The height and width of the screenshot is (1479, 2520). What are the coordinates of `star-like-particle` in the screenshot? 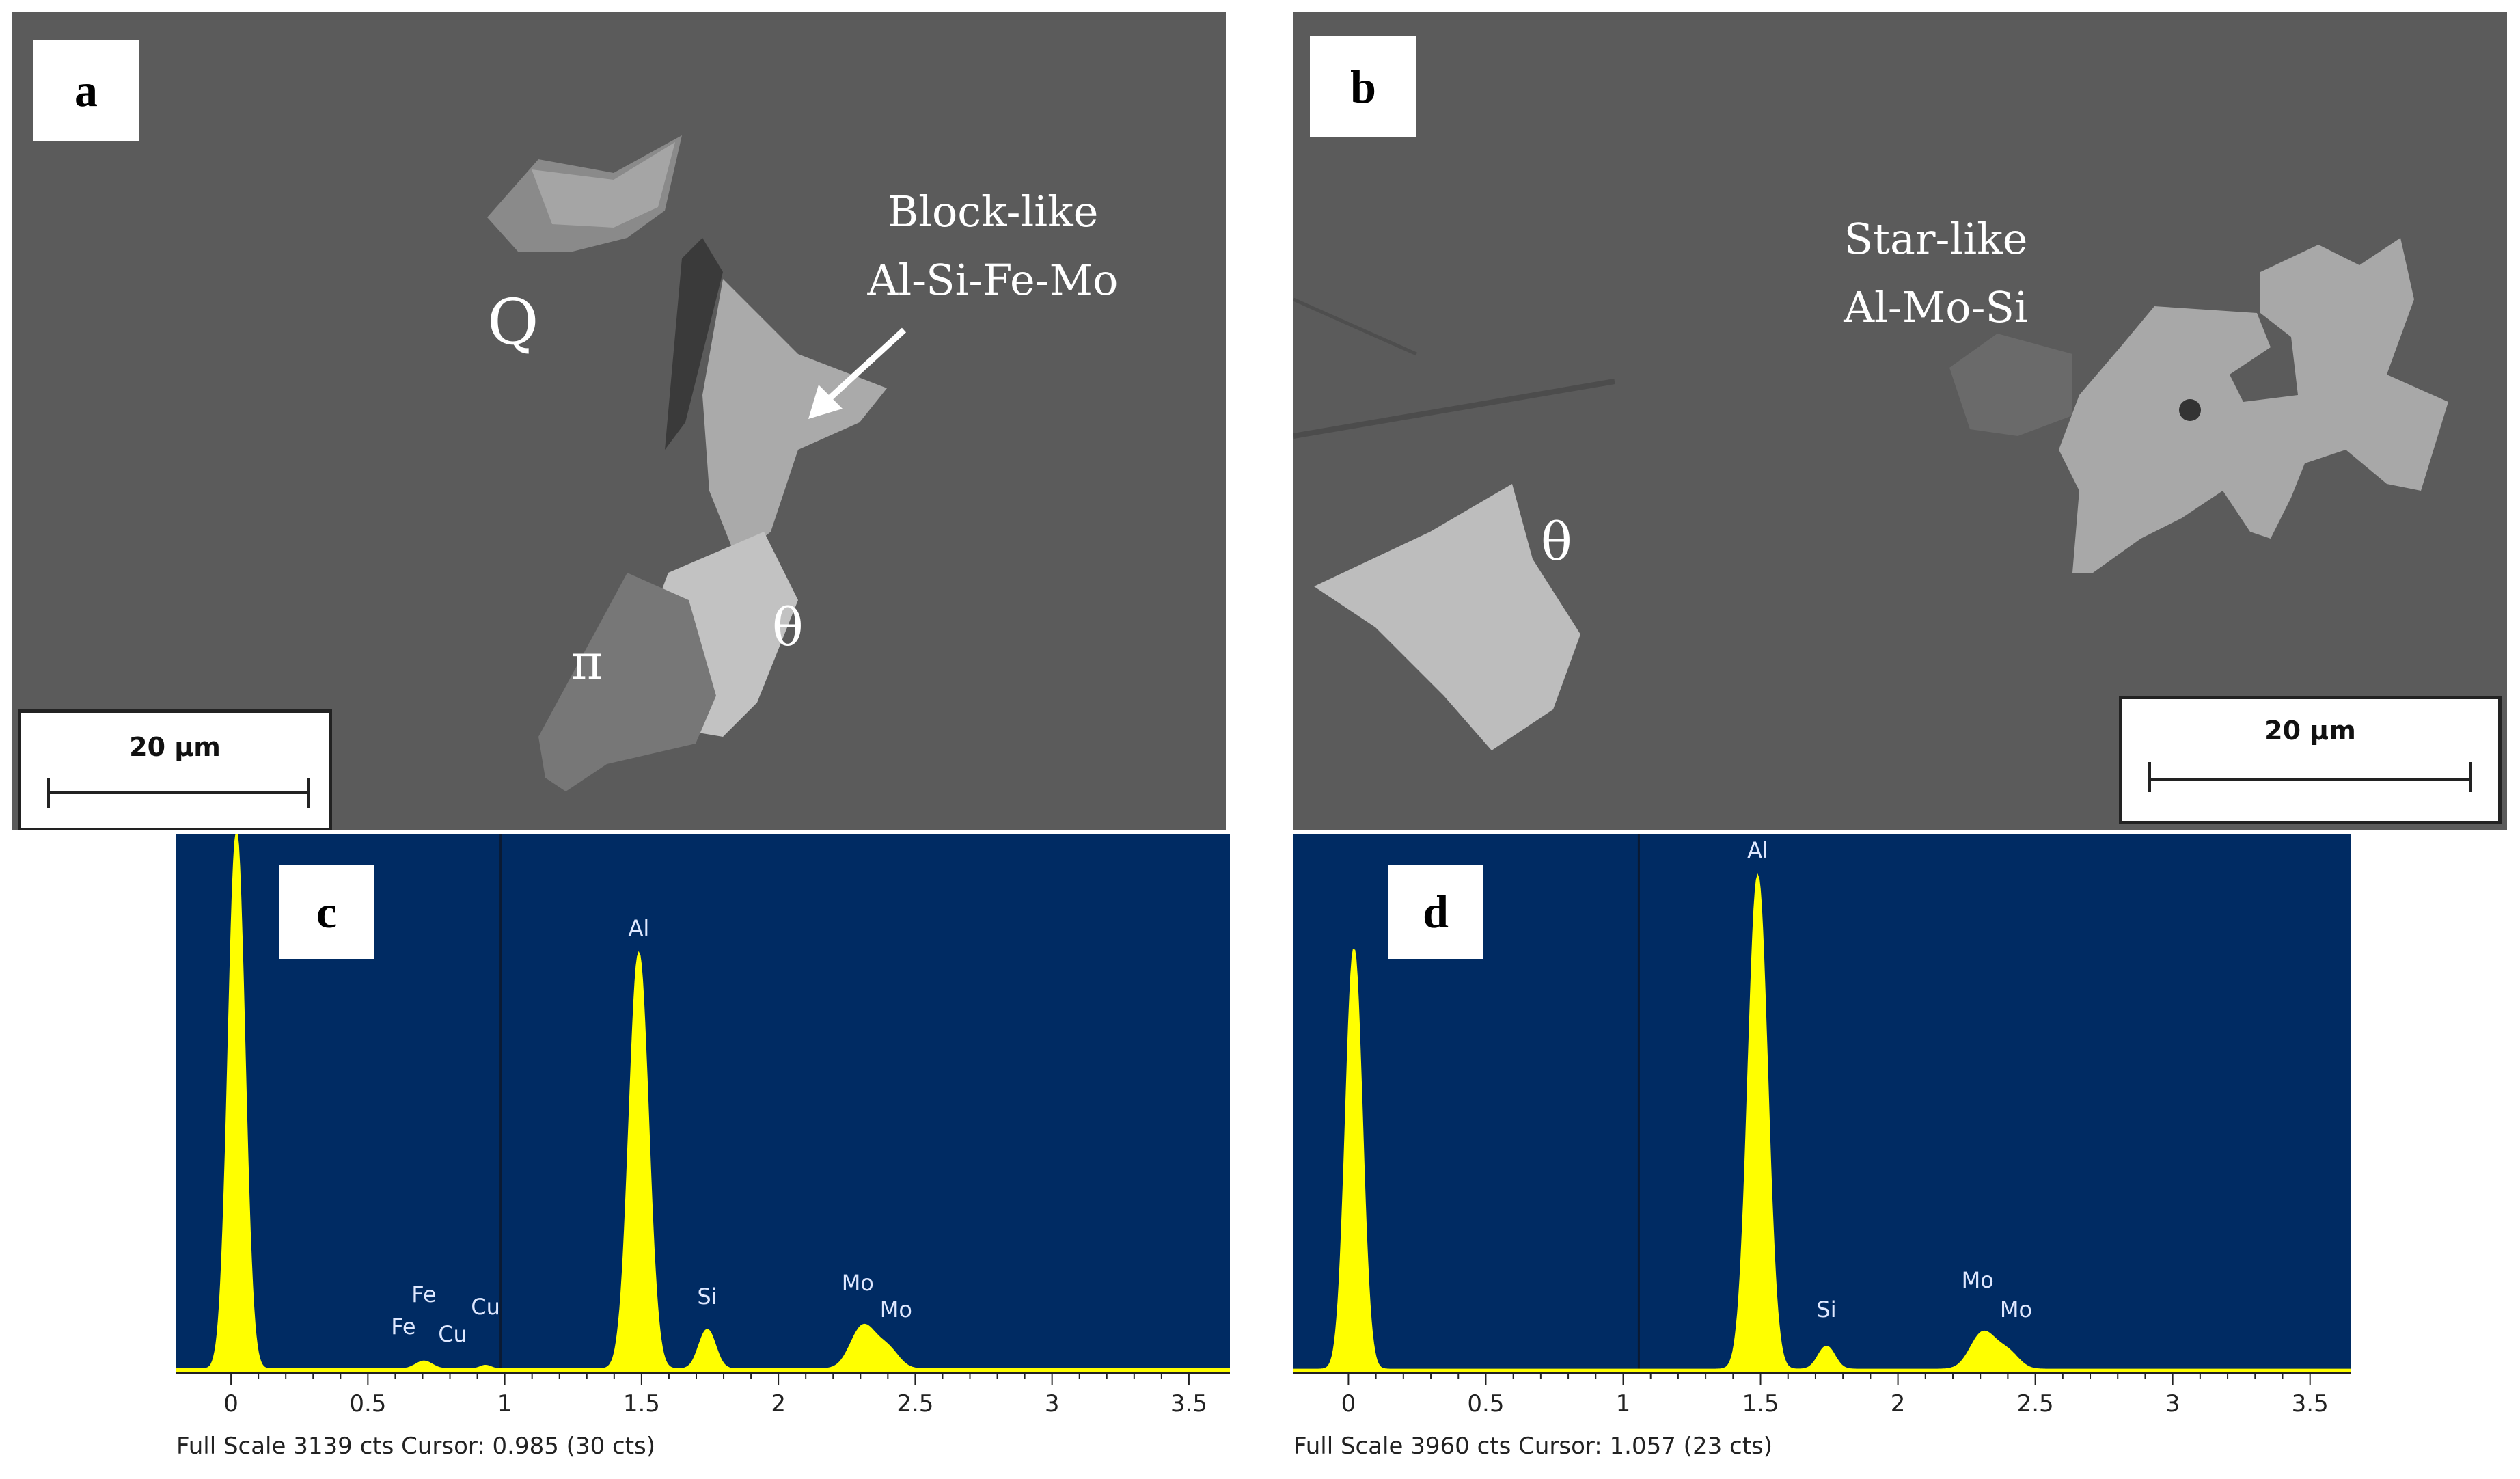 It's located at (2253, 406).